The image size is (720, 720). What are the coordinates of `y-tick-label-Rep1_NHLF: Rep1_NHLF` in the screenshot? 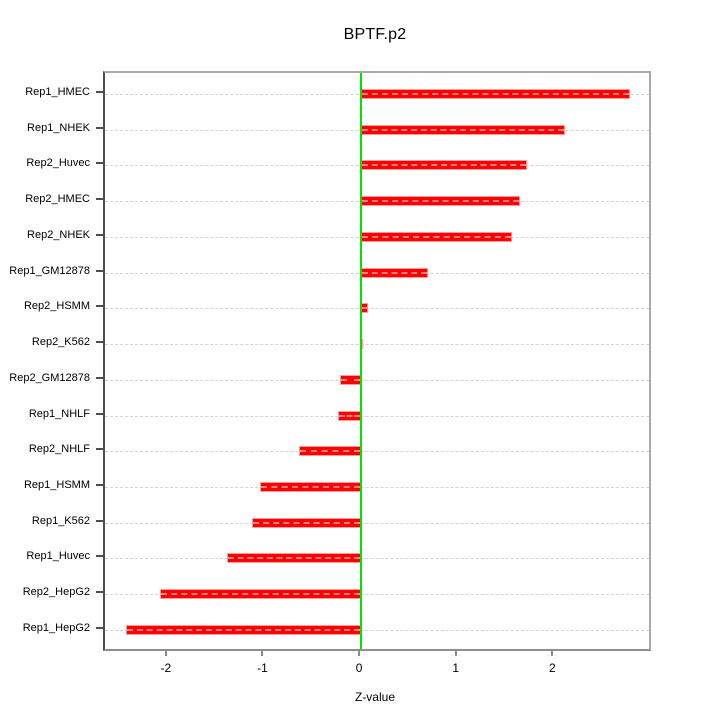 It's located at (59, 413).